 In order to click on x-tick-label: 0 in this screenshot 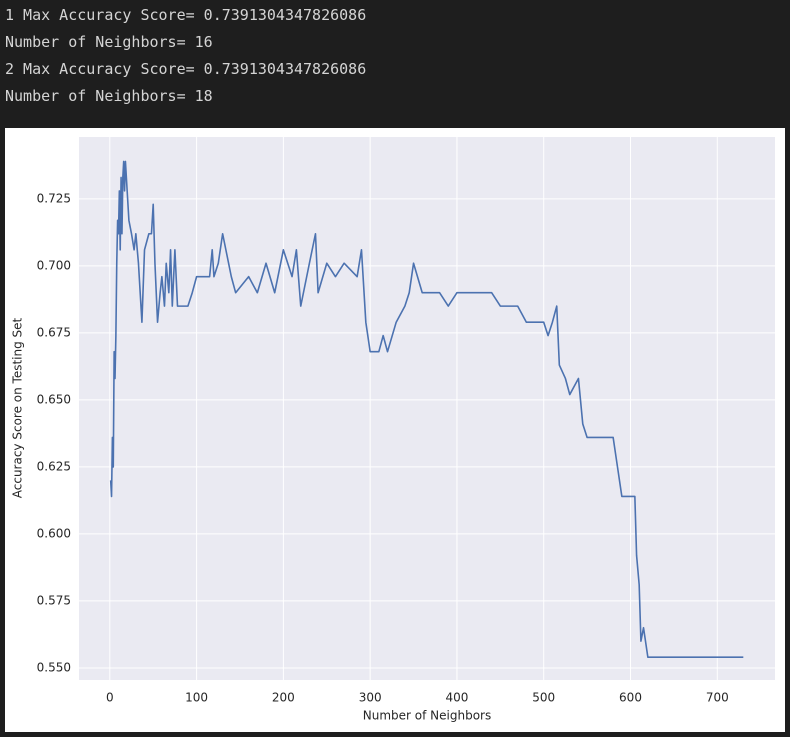, I will do `click(110, 698)`.